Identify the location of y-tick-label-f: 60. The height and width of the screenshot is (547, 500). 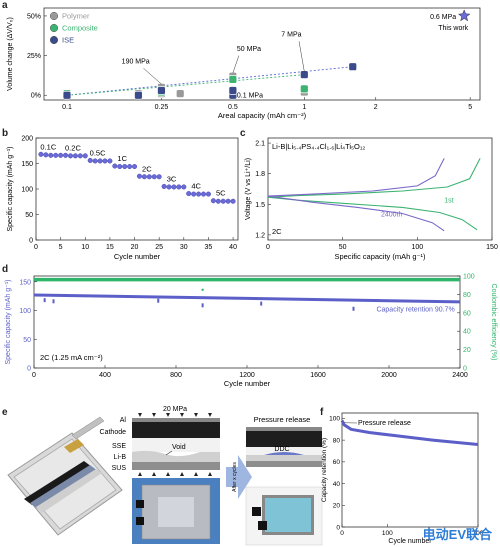
(337, 462).